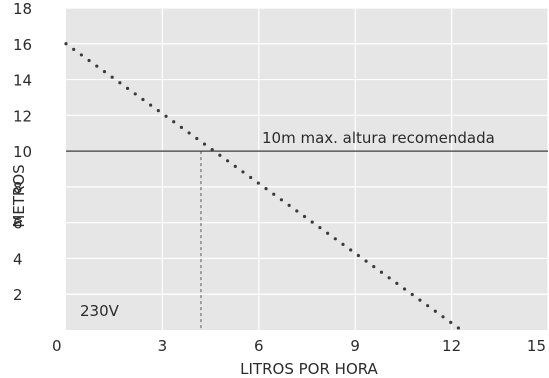 The height and width of the screenshot is (378, 549). What do you see at coordinates (57, 346) in the screenshot?
I see `x-tick-label: 0` at bounding box center [57, 346].